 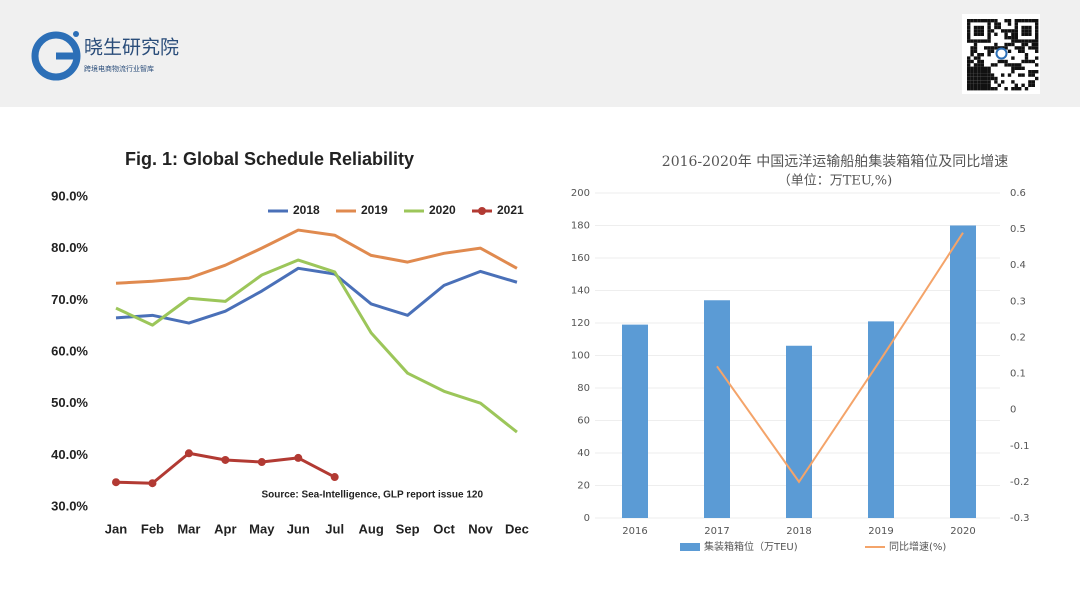 I want to click on legend-label: 2020, so click(x=442, y=210).